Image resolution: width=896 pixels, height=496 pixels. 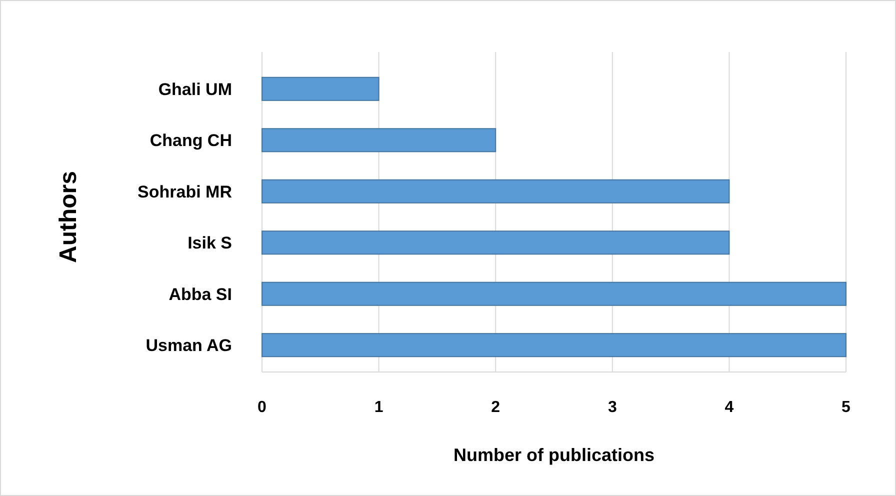 What do you see at coordinates (200, 294) in the screenshot?
I see `y-tick-label: Abba SI` at bounding box center [200, 294].